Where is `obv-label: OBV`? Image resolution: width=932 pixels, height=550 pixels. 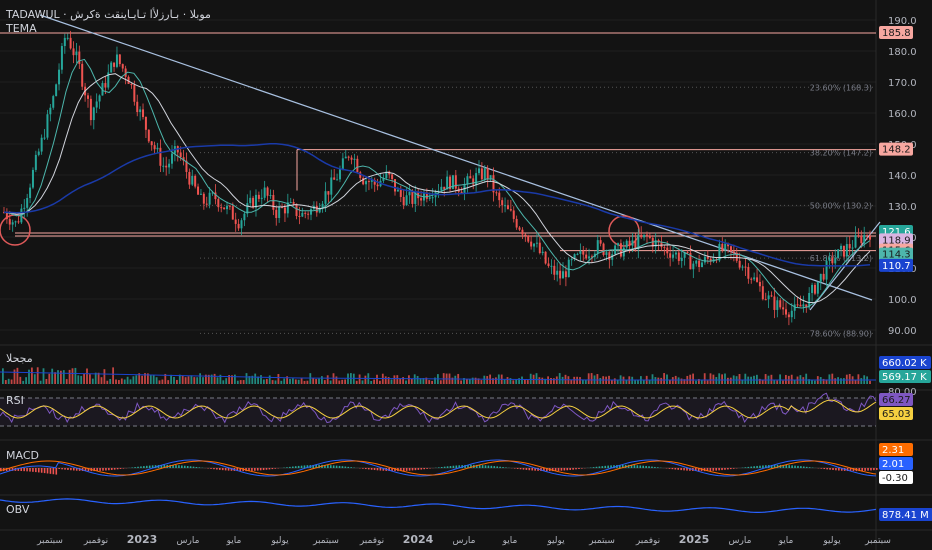
obv-label: OBV is located at coordinates (18, 509).